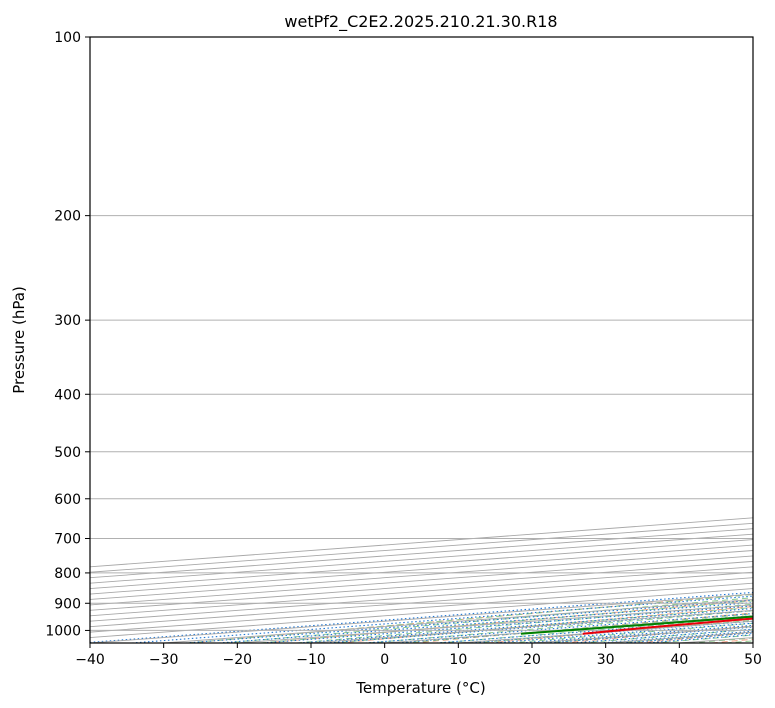 Image resolution: width=775 pixels, height=708 pixels. Describe the element at coordinates (532, 660) in the screenshot. I see `x-tick-label: 20` at that location.